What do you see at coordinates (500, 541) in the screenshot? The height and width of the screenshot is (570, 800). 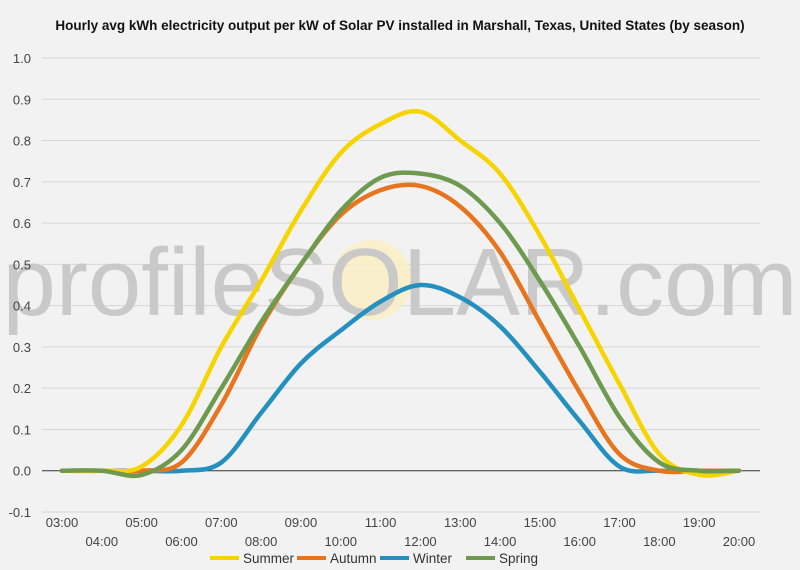 I see `x-tick-label: 14:00` at bounding box center [500, 541].